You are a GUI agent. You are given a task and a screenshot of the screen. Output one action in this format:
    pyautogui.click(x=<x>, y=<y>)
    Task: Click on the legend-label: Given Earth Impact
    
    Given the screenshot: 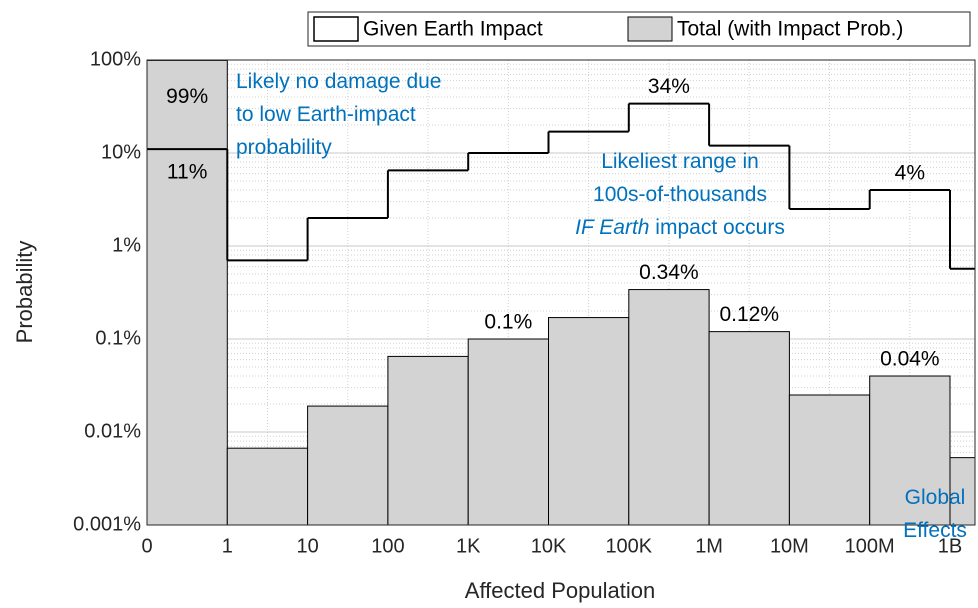 What is the action you would take?
    pyautogui.click(x=453, y=29)
    